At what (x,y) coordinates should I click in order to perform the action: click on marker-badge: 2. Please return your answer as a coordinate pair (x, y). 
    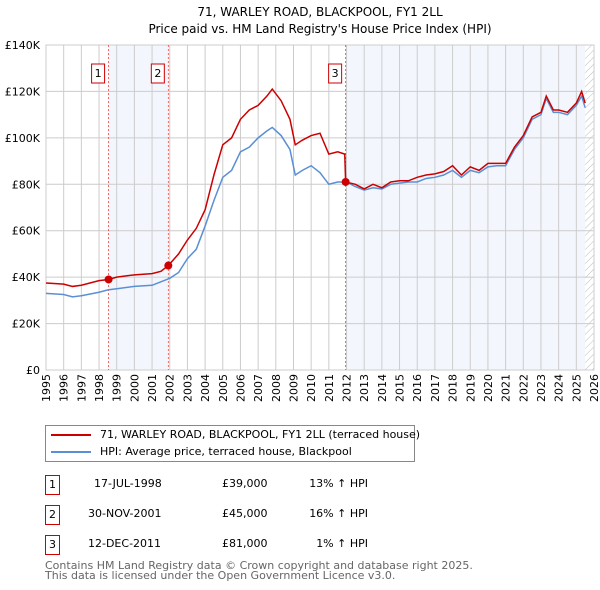
    Looking at the image, I should click on (52, 515).